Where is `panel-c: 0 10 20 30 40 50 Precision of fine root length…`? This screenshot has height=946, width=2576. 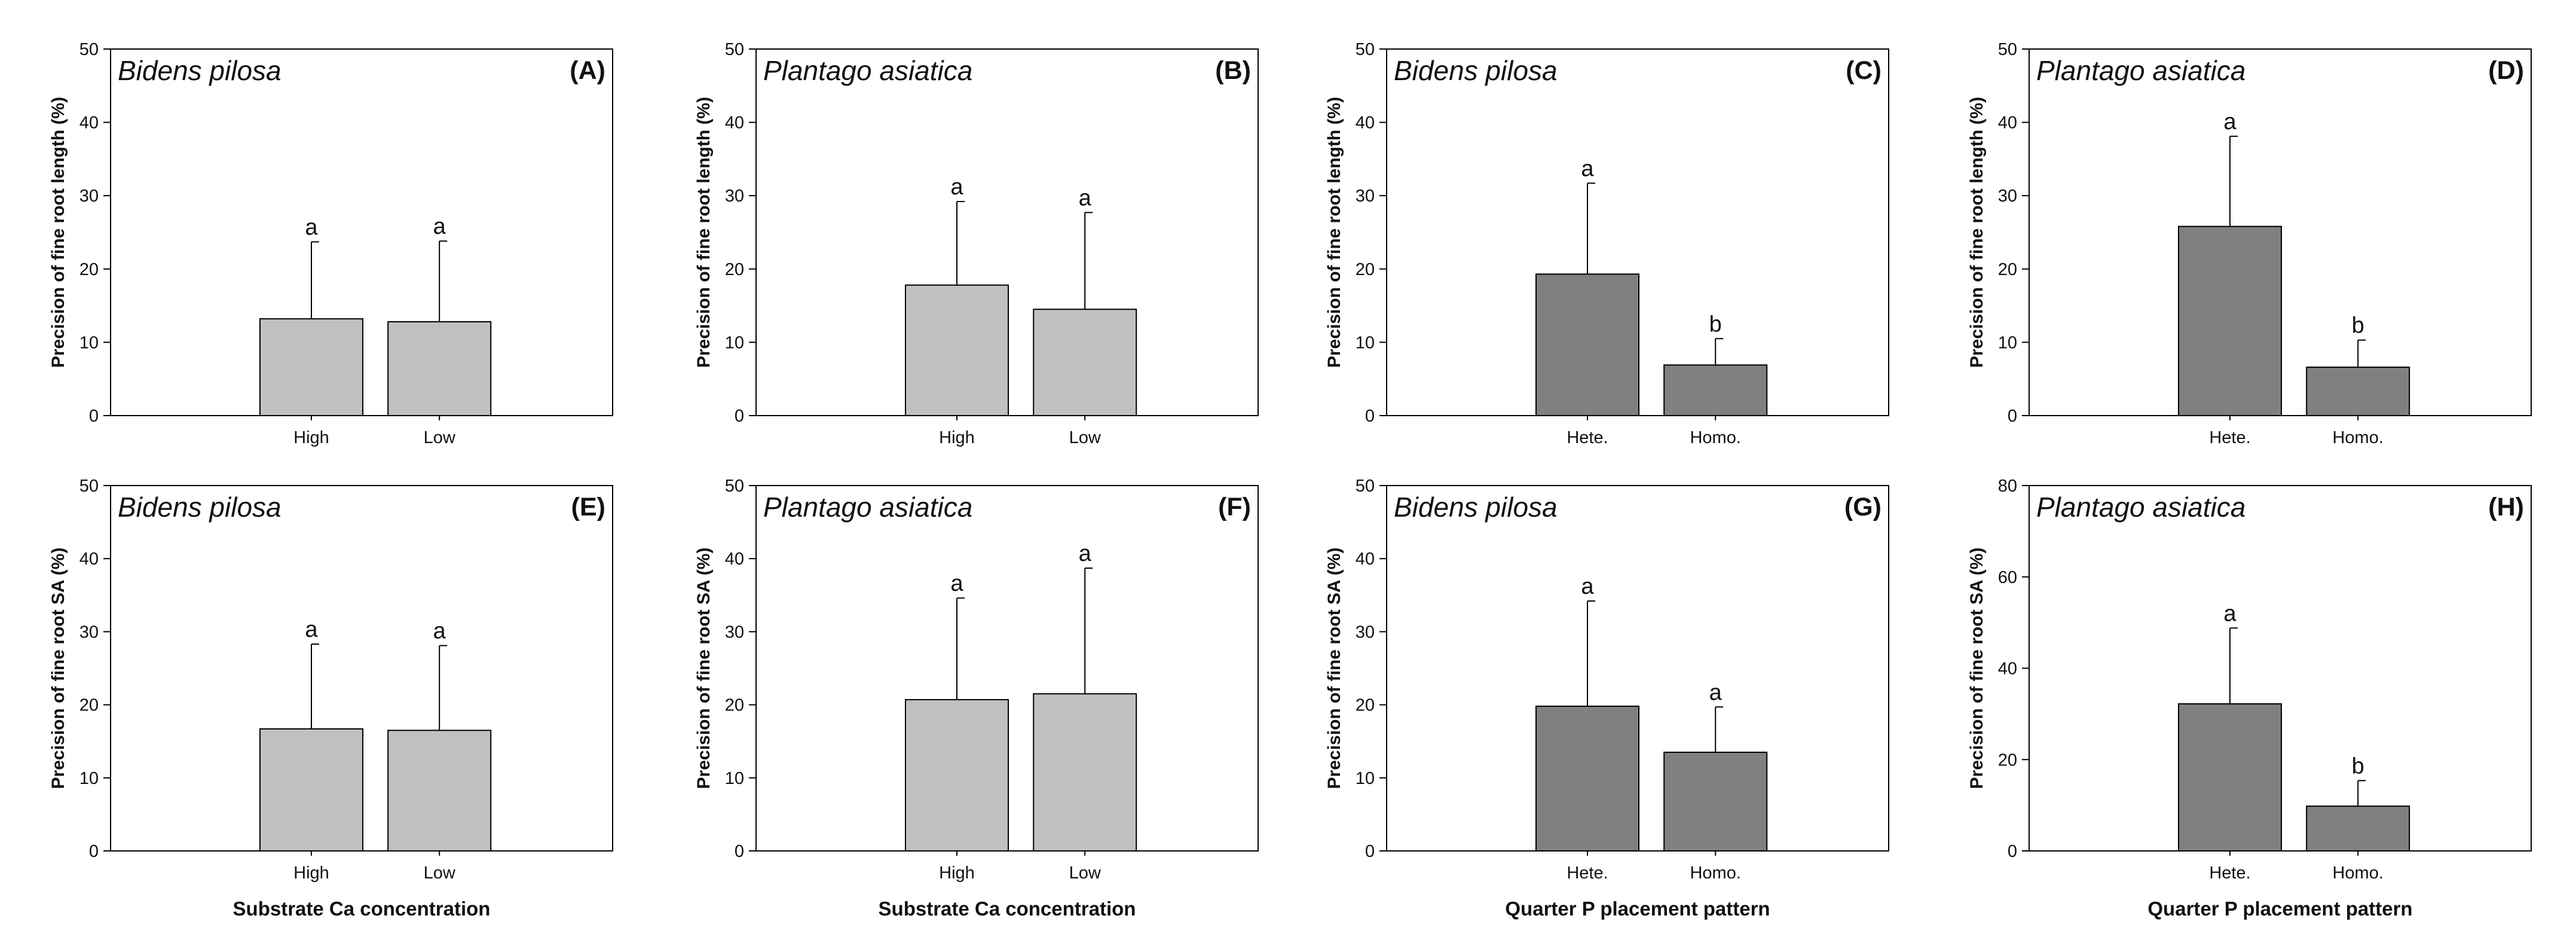
panel-c: 0 10 20 30 40 50 Precision of fine root length… is located at coordinates (1606, 244).